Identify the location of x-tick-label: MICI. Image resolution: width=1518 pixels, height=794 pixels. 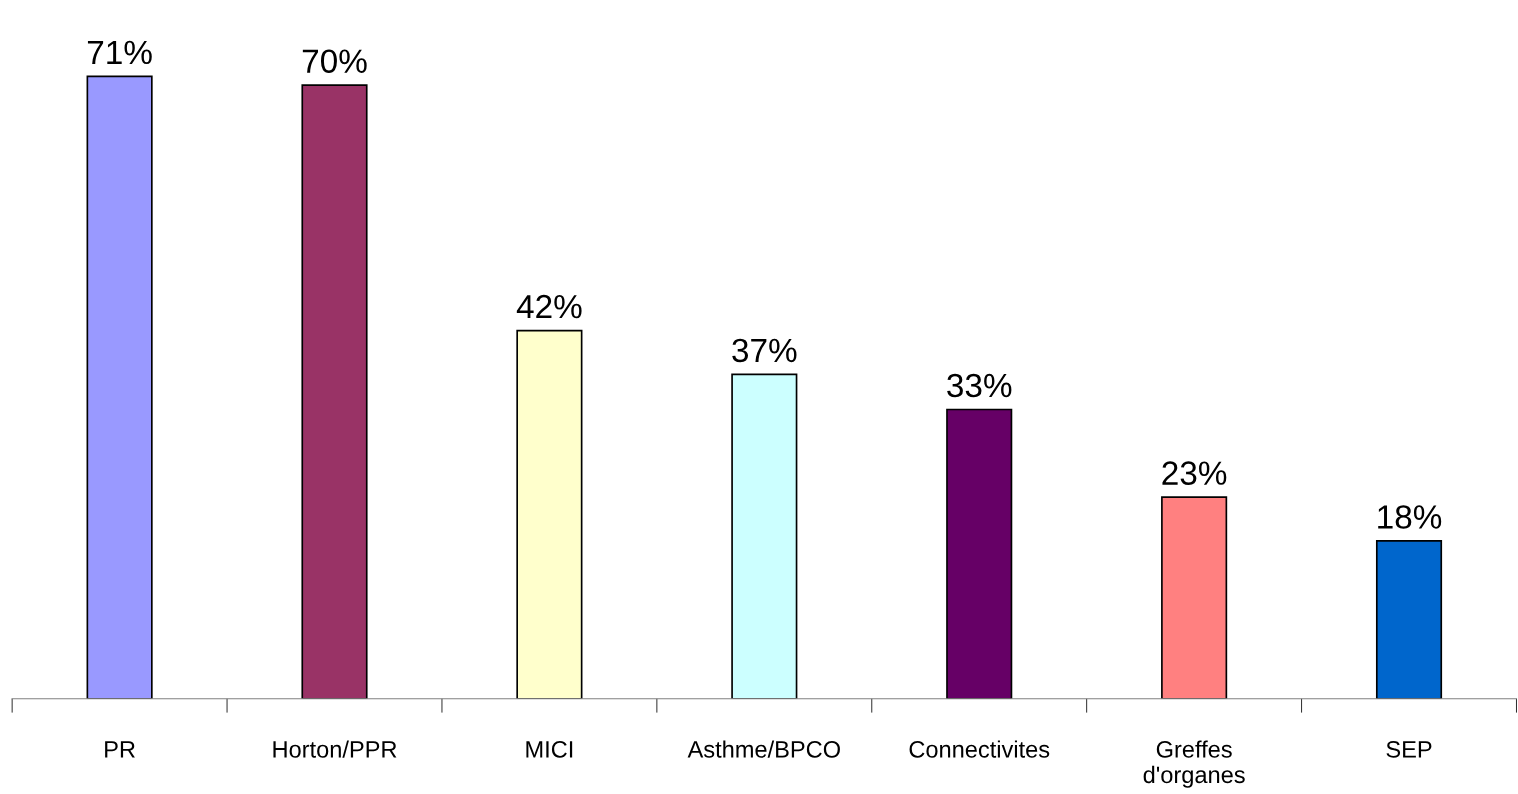
(549, 749).